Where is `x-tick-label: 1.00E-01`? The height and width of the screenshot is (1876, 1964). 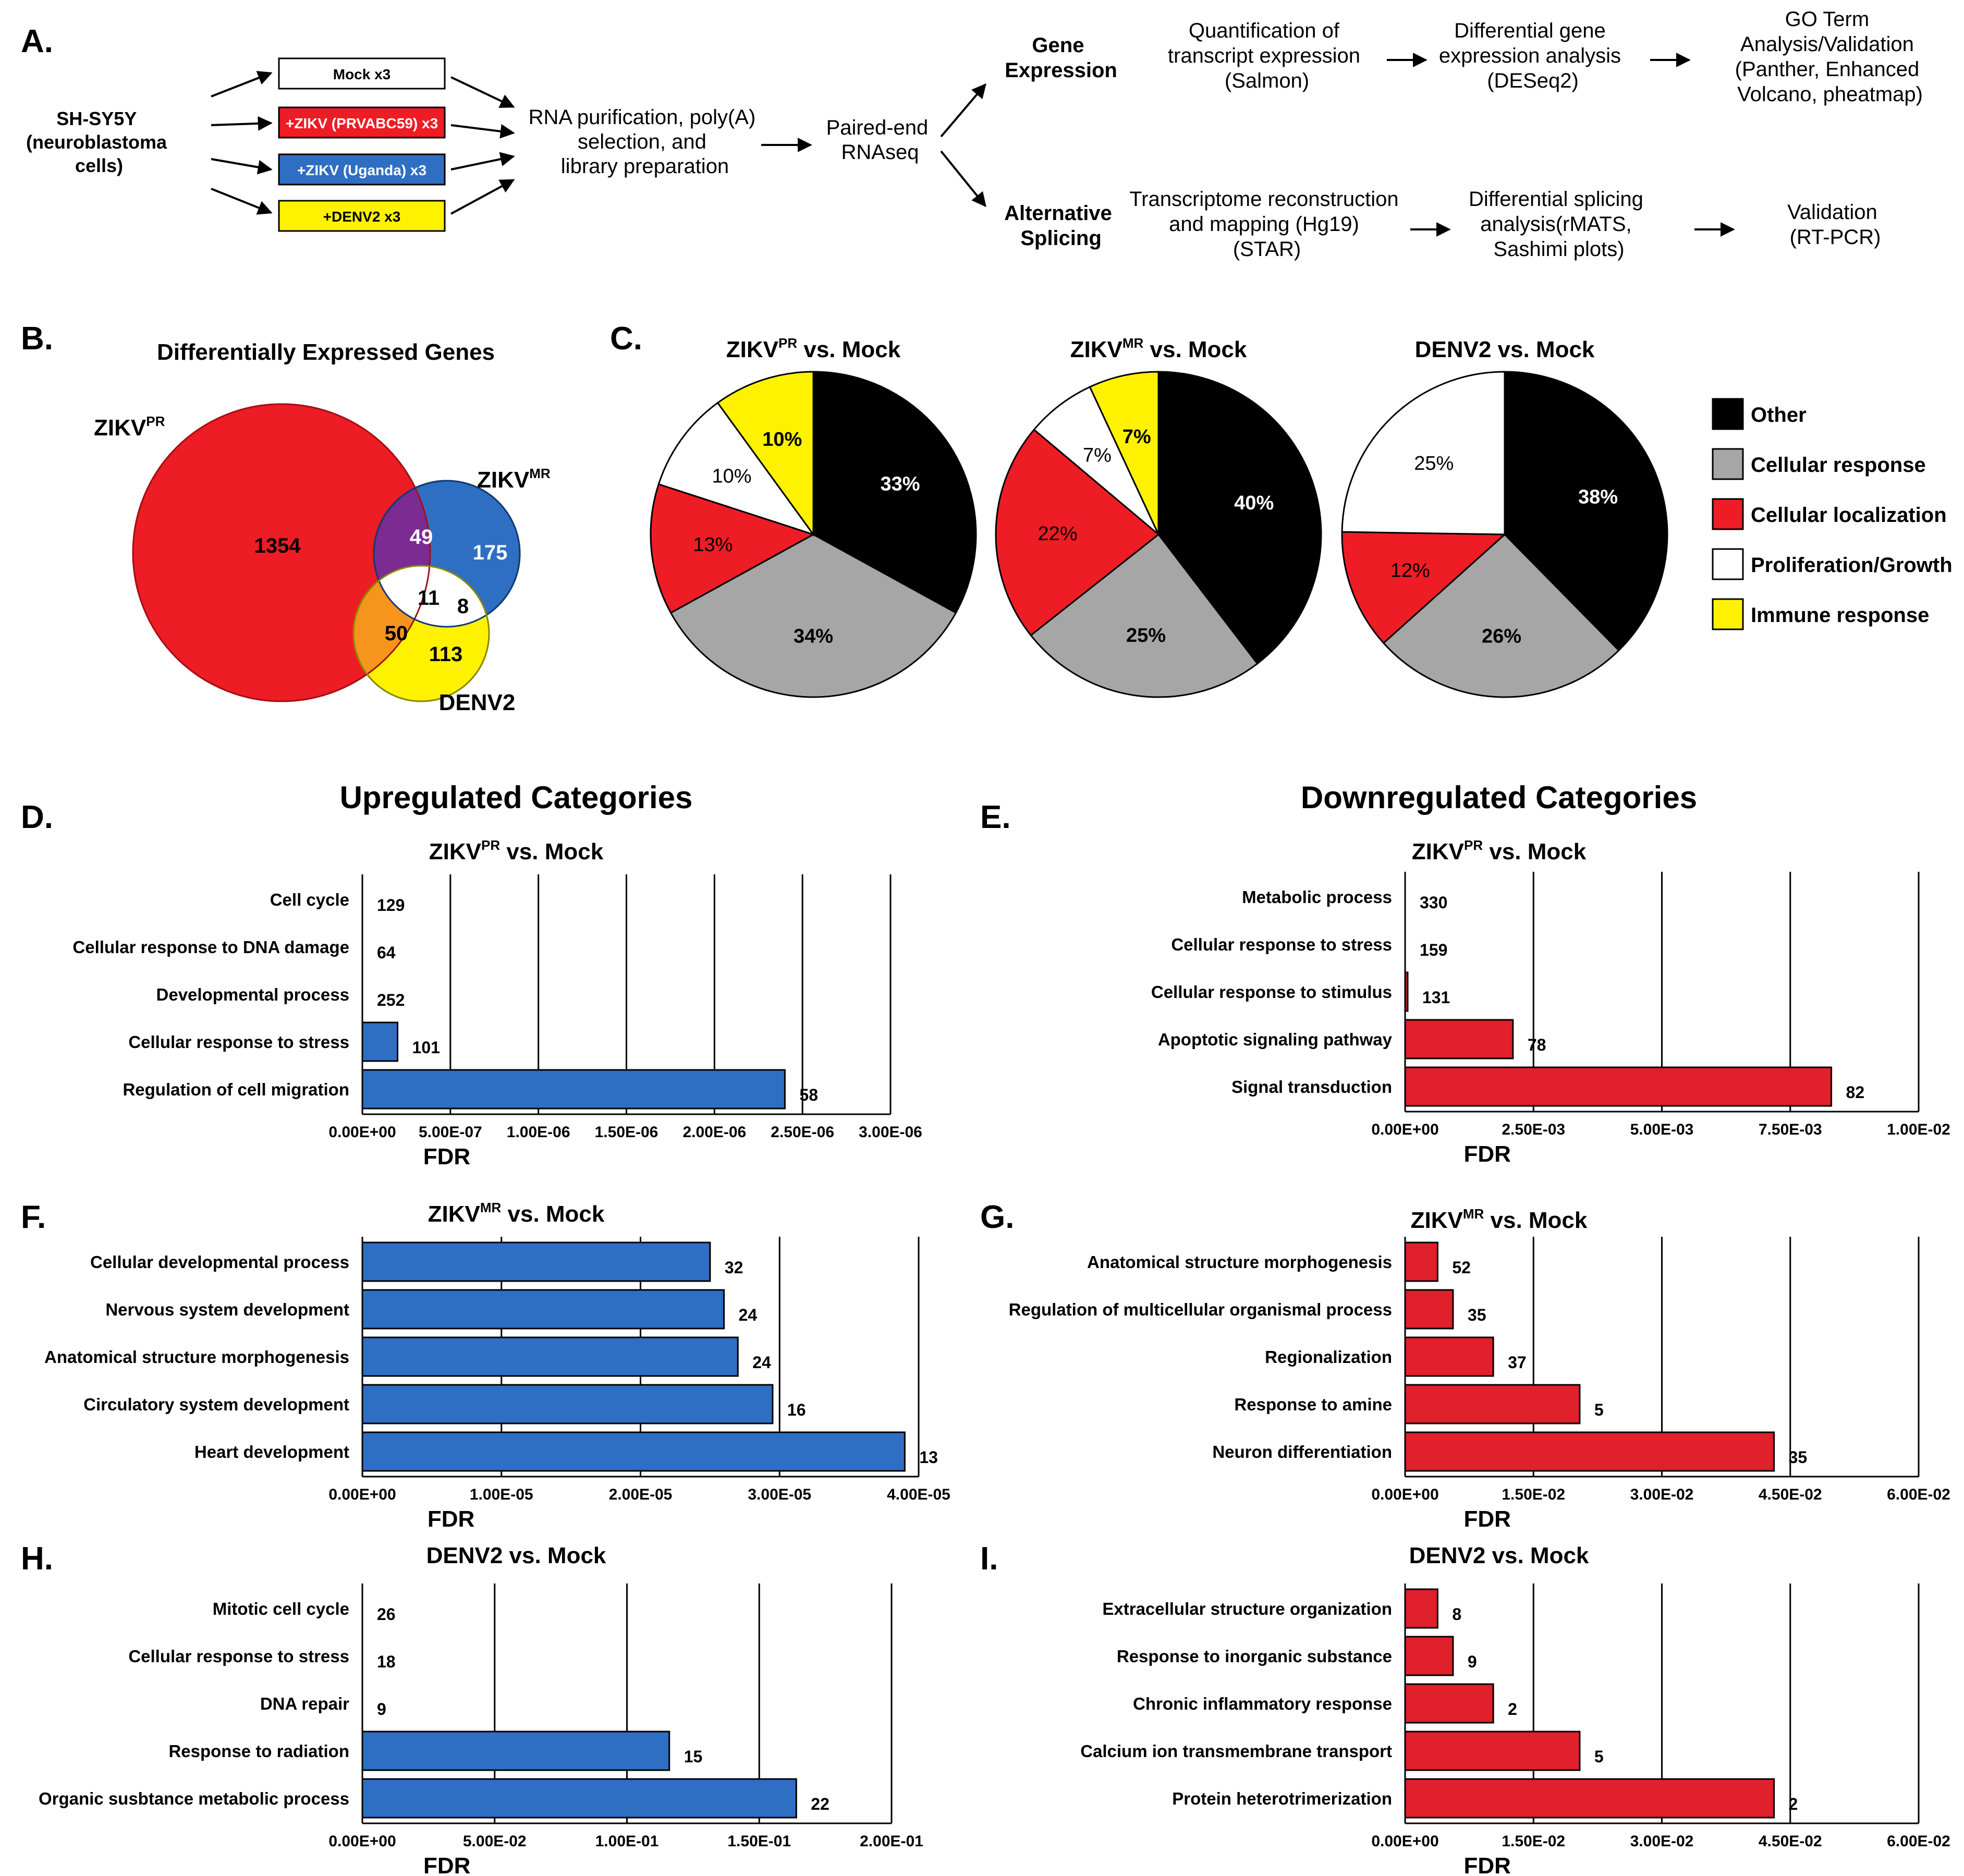
x-tick-label: 1.00E-01 is located at coordinates (627, 1842).